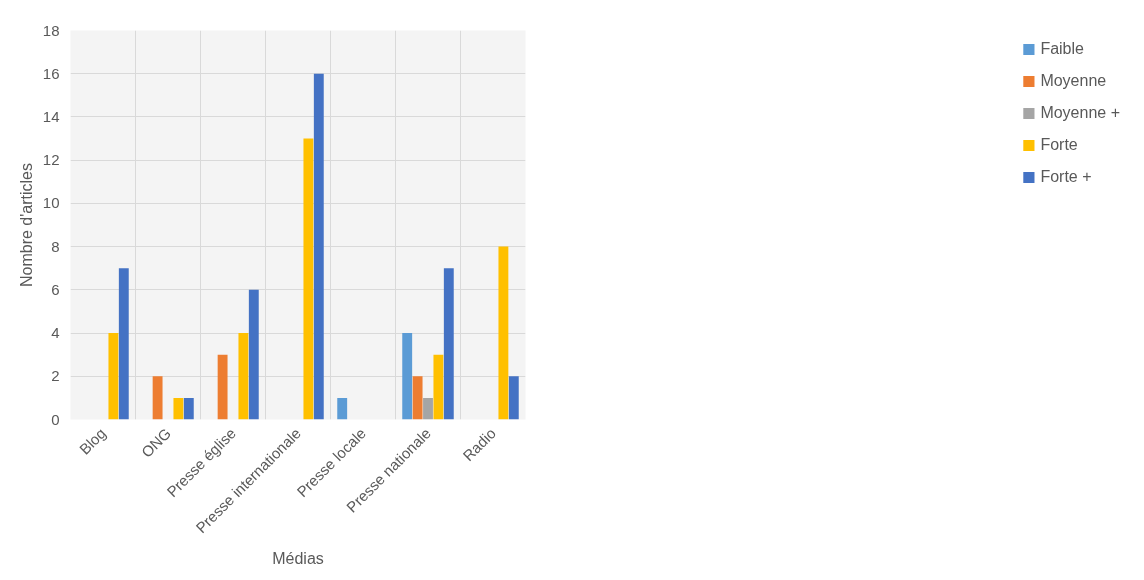 Image resolution: width=1144 pixels, height=580 pixels. What do you see at coordinates (55, 376) in the screenshot?
I see `y-tick-label: 2` at bounding box center [55, 376].